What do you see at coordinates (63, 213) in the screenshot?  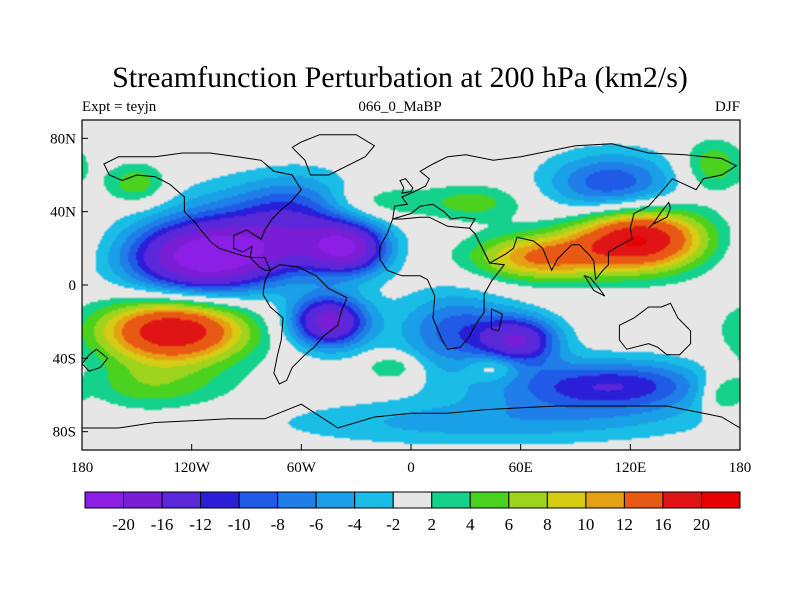 I see `y-tick-label: 40N` at bounding box center [63, 213].